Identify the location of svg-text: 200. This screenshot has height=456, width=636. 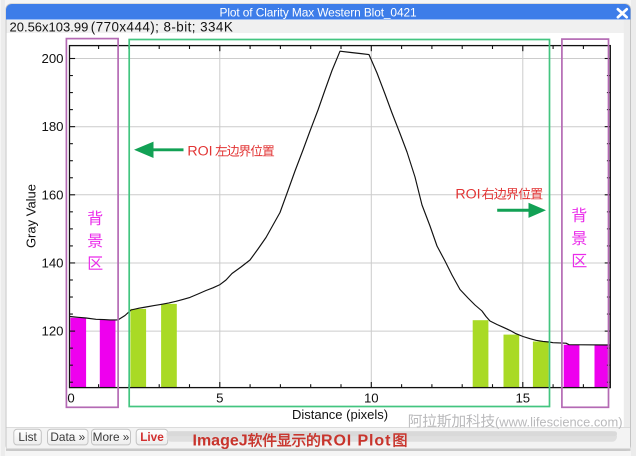
(52, 58).